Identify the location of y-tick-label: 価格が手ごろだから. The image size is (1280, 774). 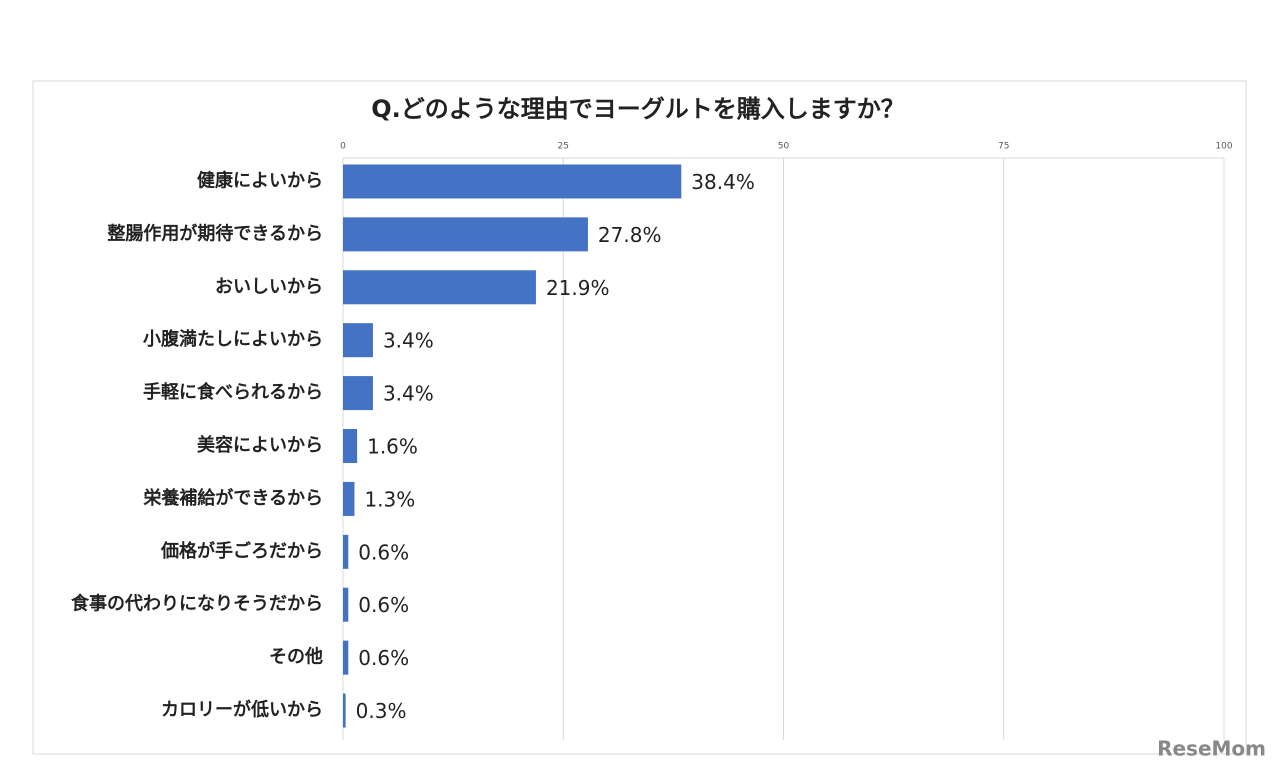
(241, 551).